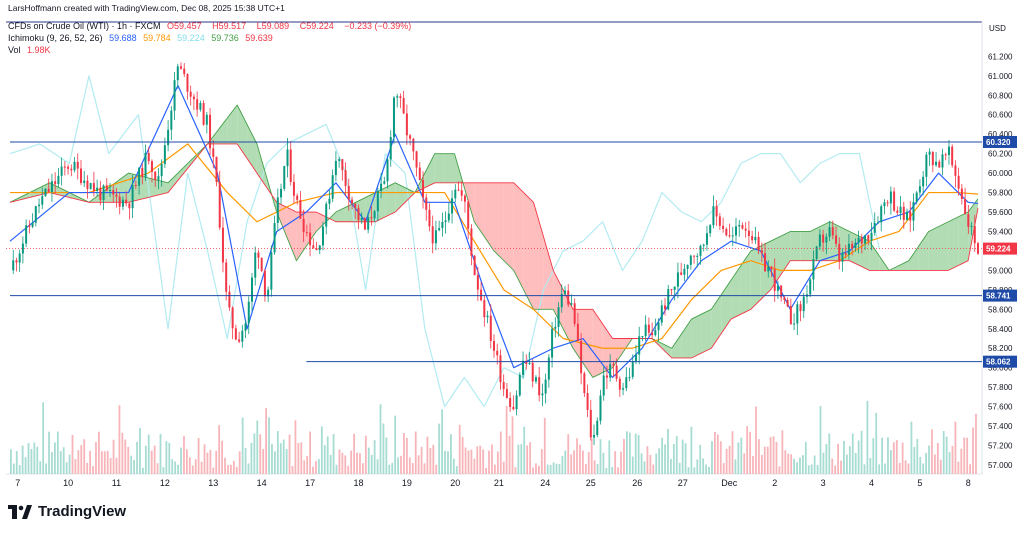 This screenshot has height=537, width=1024. What do you see at coordinates (67, 511) in the screenshot?
I see `tradingview-brand: TradingView` at bounding box center [67, 511].